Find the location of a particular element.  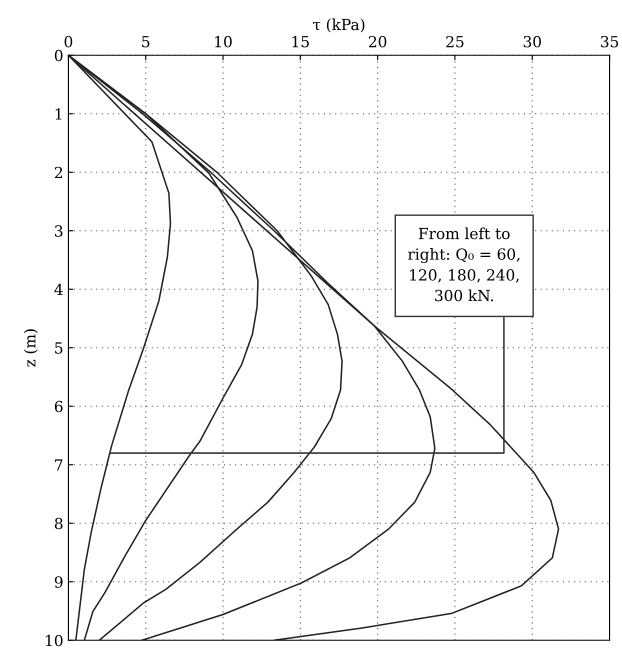

y-tick-label: 6 is located at coordinates (58, 406).